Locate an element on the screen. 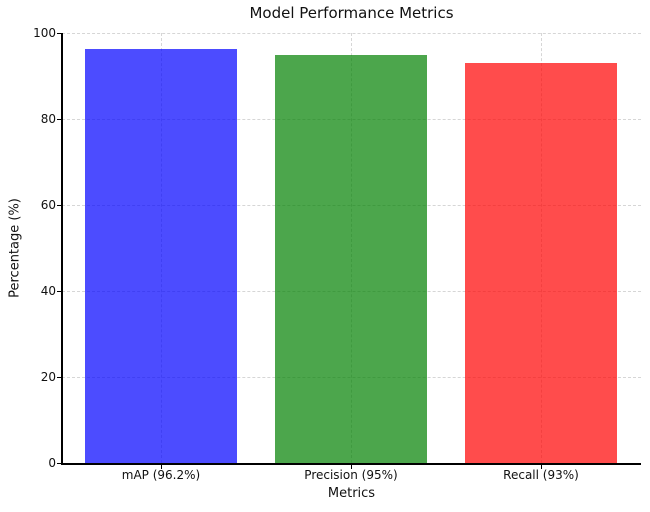 The image size is (650, 512). xtick-label-precision-95: Precision (95%) is located at coordinates (351, 475).